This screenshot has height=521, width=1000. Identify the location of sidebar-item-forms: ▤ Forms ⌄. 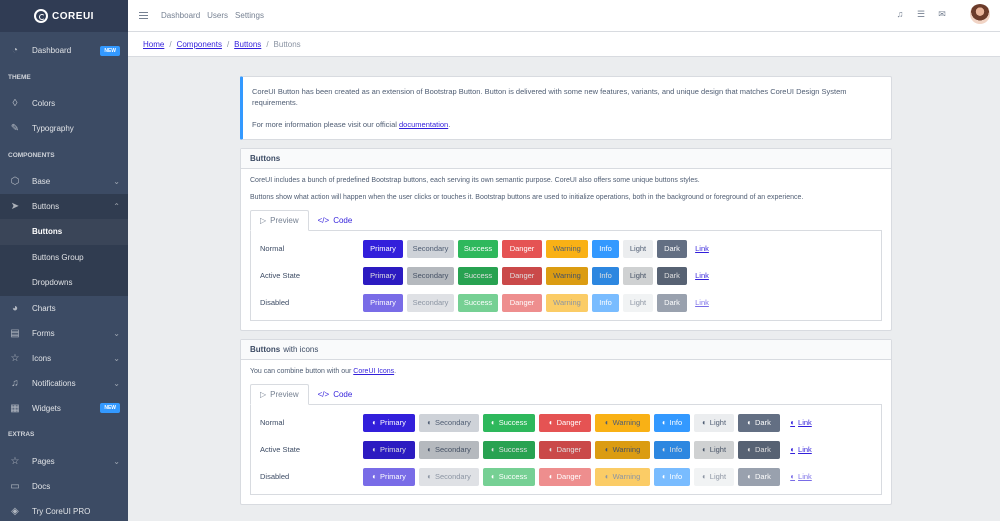
(64, 333).